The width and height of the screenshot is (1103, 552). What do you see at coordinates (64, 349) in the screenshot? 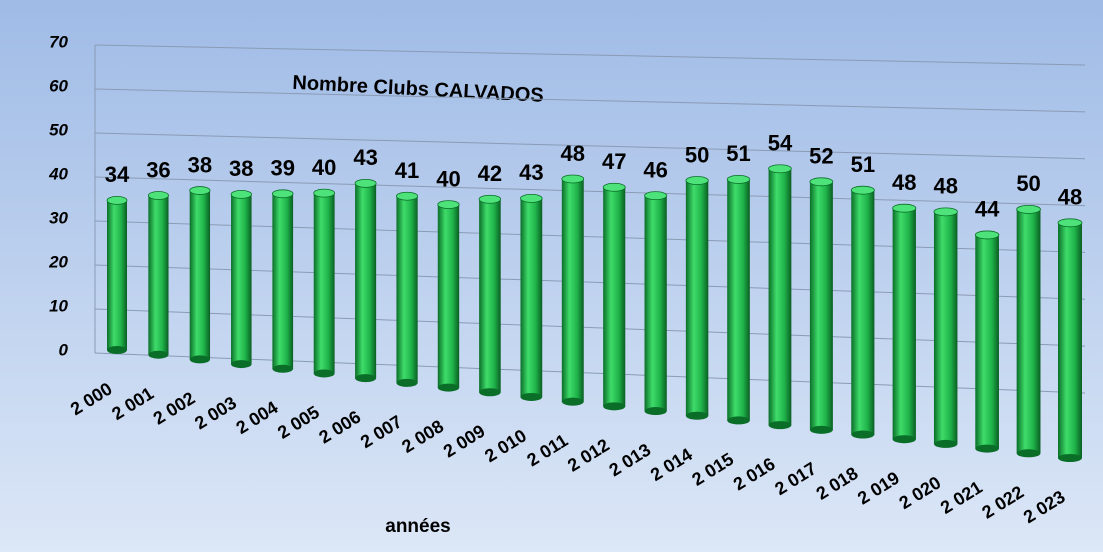
I see `y-tick-label: 0` at bounding box center [64, 349].